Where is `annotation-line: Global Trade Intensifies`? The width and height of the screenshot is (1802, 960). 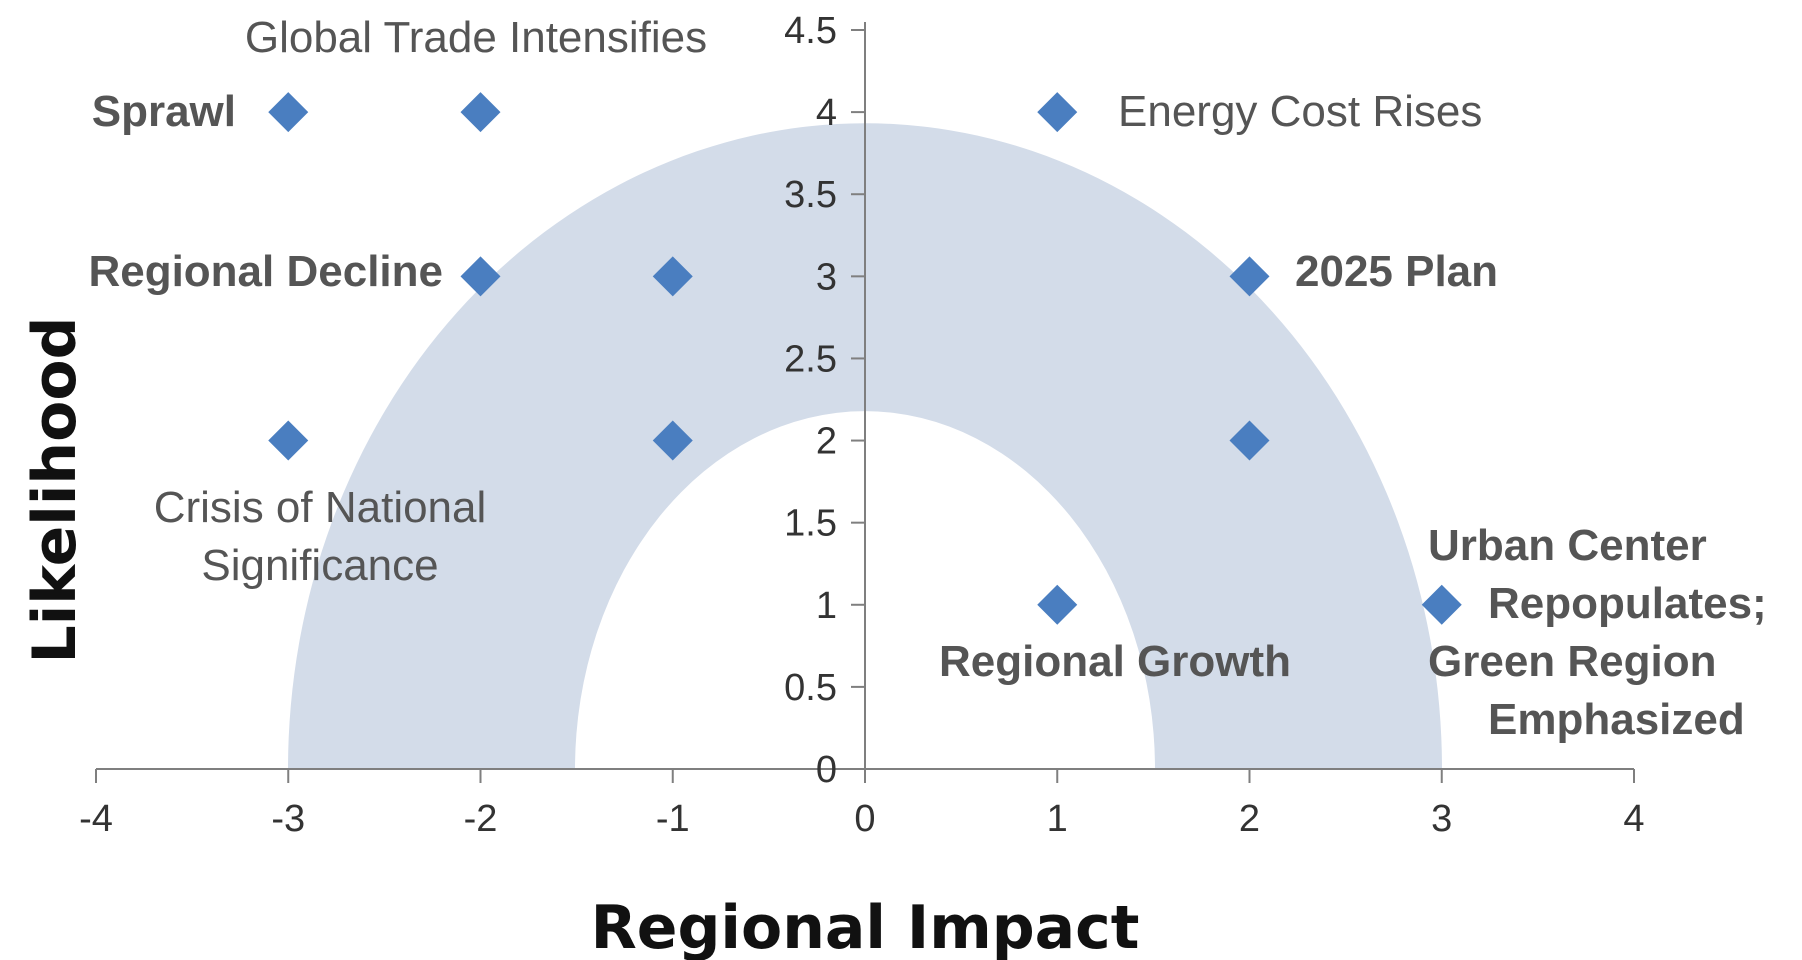 annotation-line: Global Trade Intensifies is located at coordinates (476, 37).